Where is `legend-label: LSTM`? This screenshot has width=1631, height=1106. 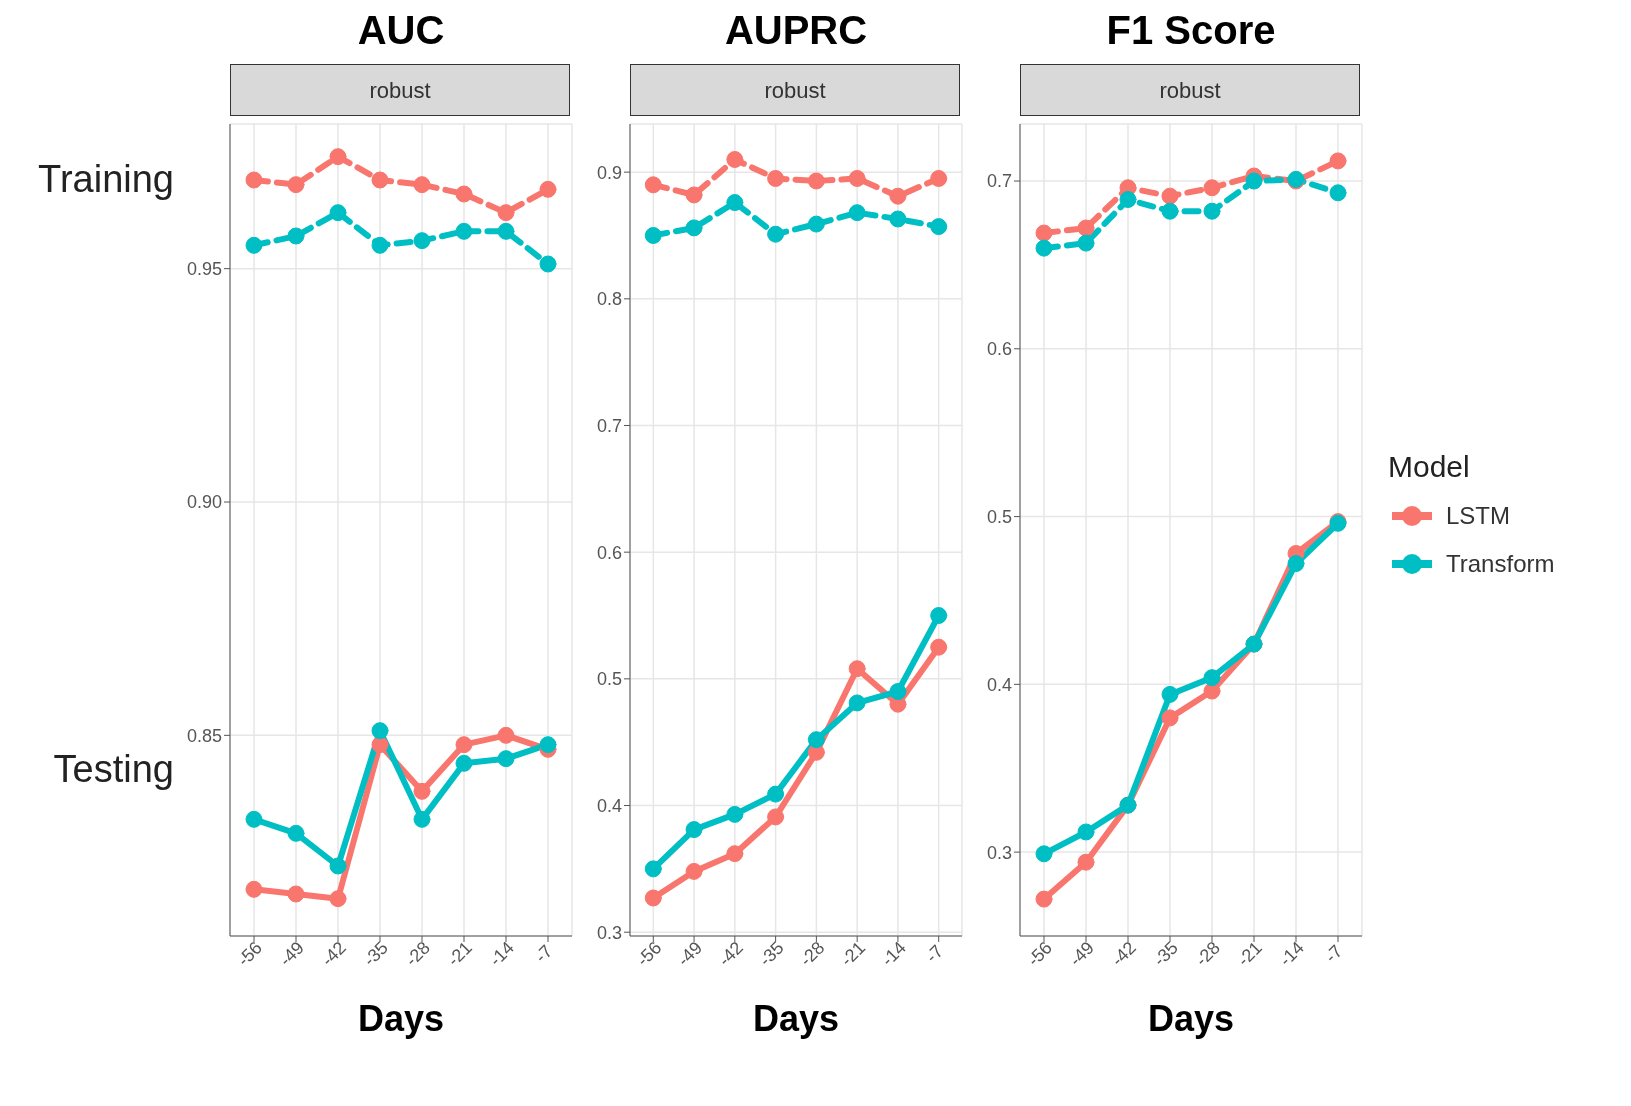 legend-label: LSTM is located at coordinates (1478, 516).